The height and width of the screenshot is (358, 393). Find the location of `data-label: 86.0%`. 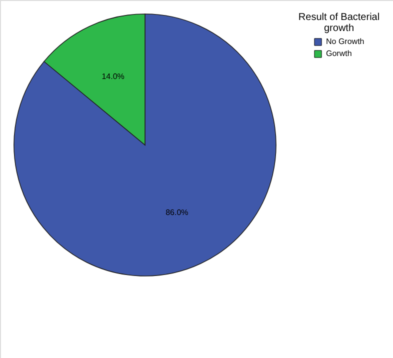

data-label: 86.0% is located at coordinates (177, 212).